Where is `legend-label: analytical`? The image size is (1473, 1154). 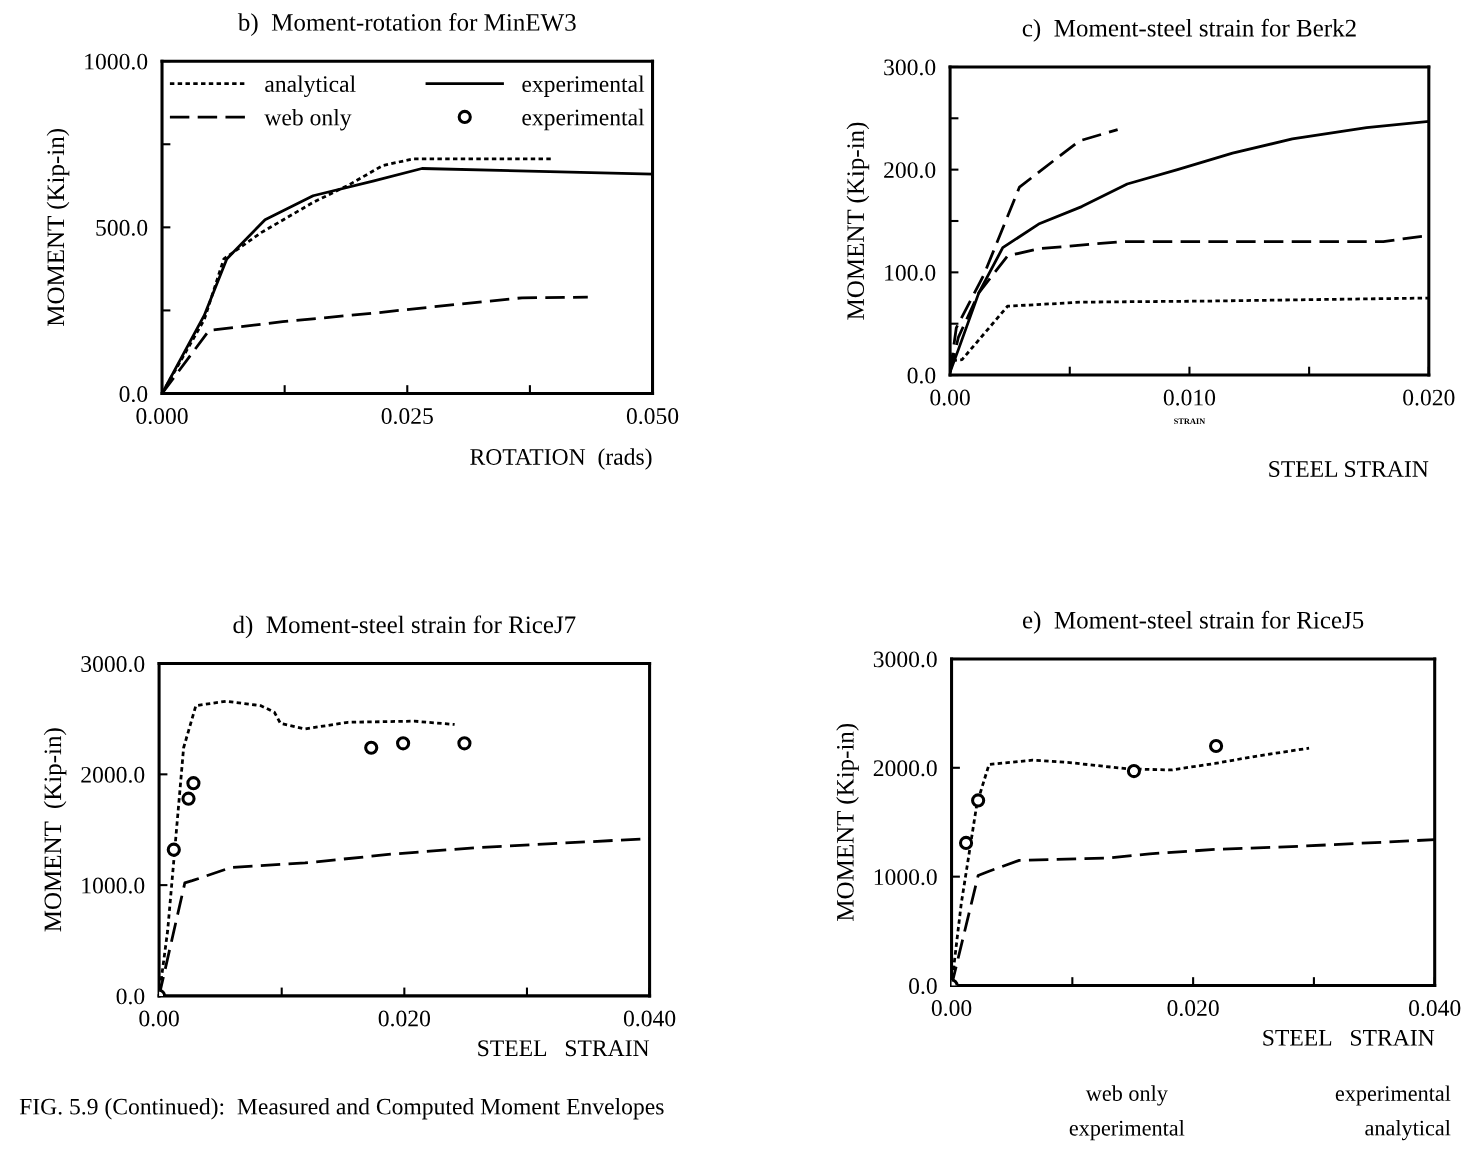 legend-label: analytical is located at coordinates (310, 86).